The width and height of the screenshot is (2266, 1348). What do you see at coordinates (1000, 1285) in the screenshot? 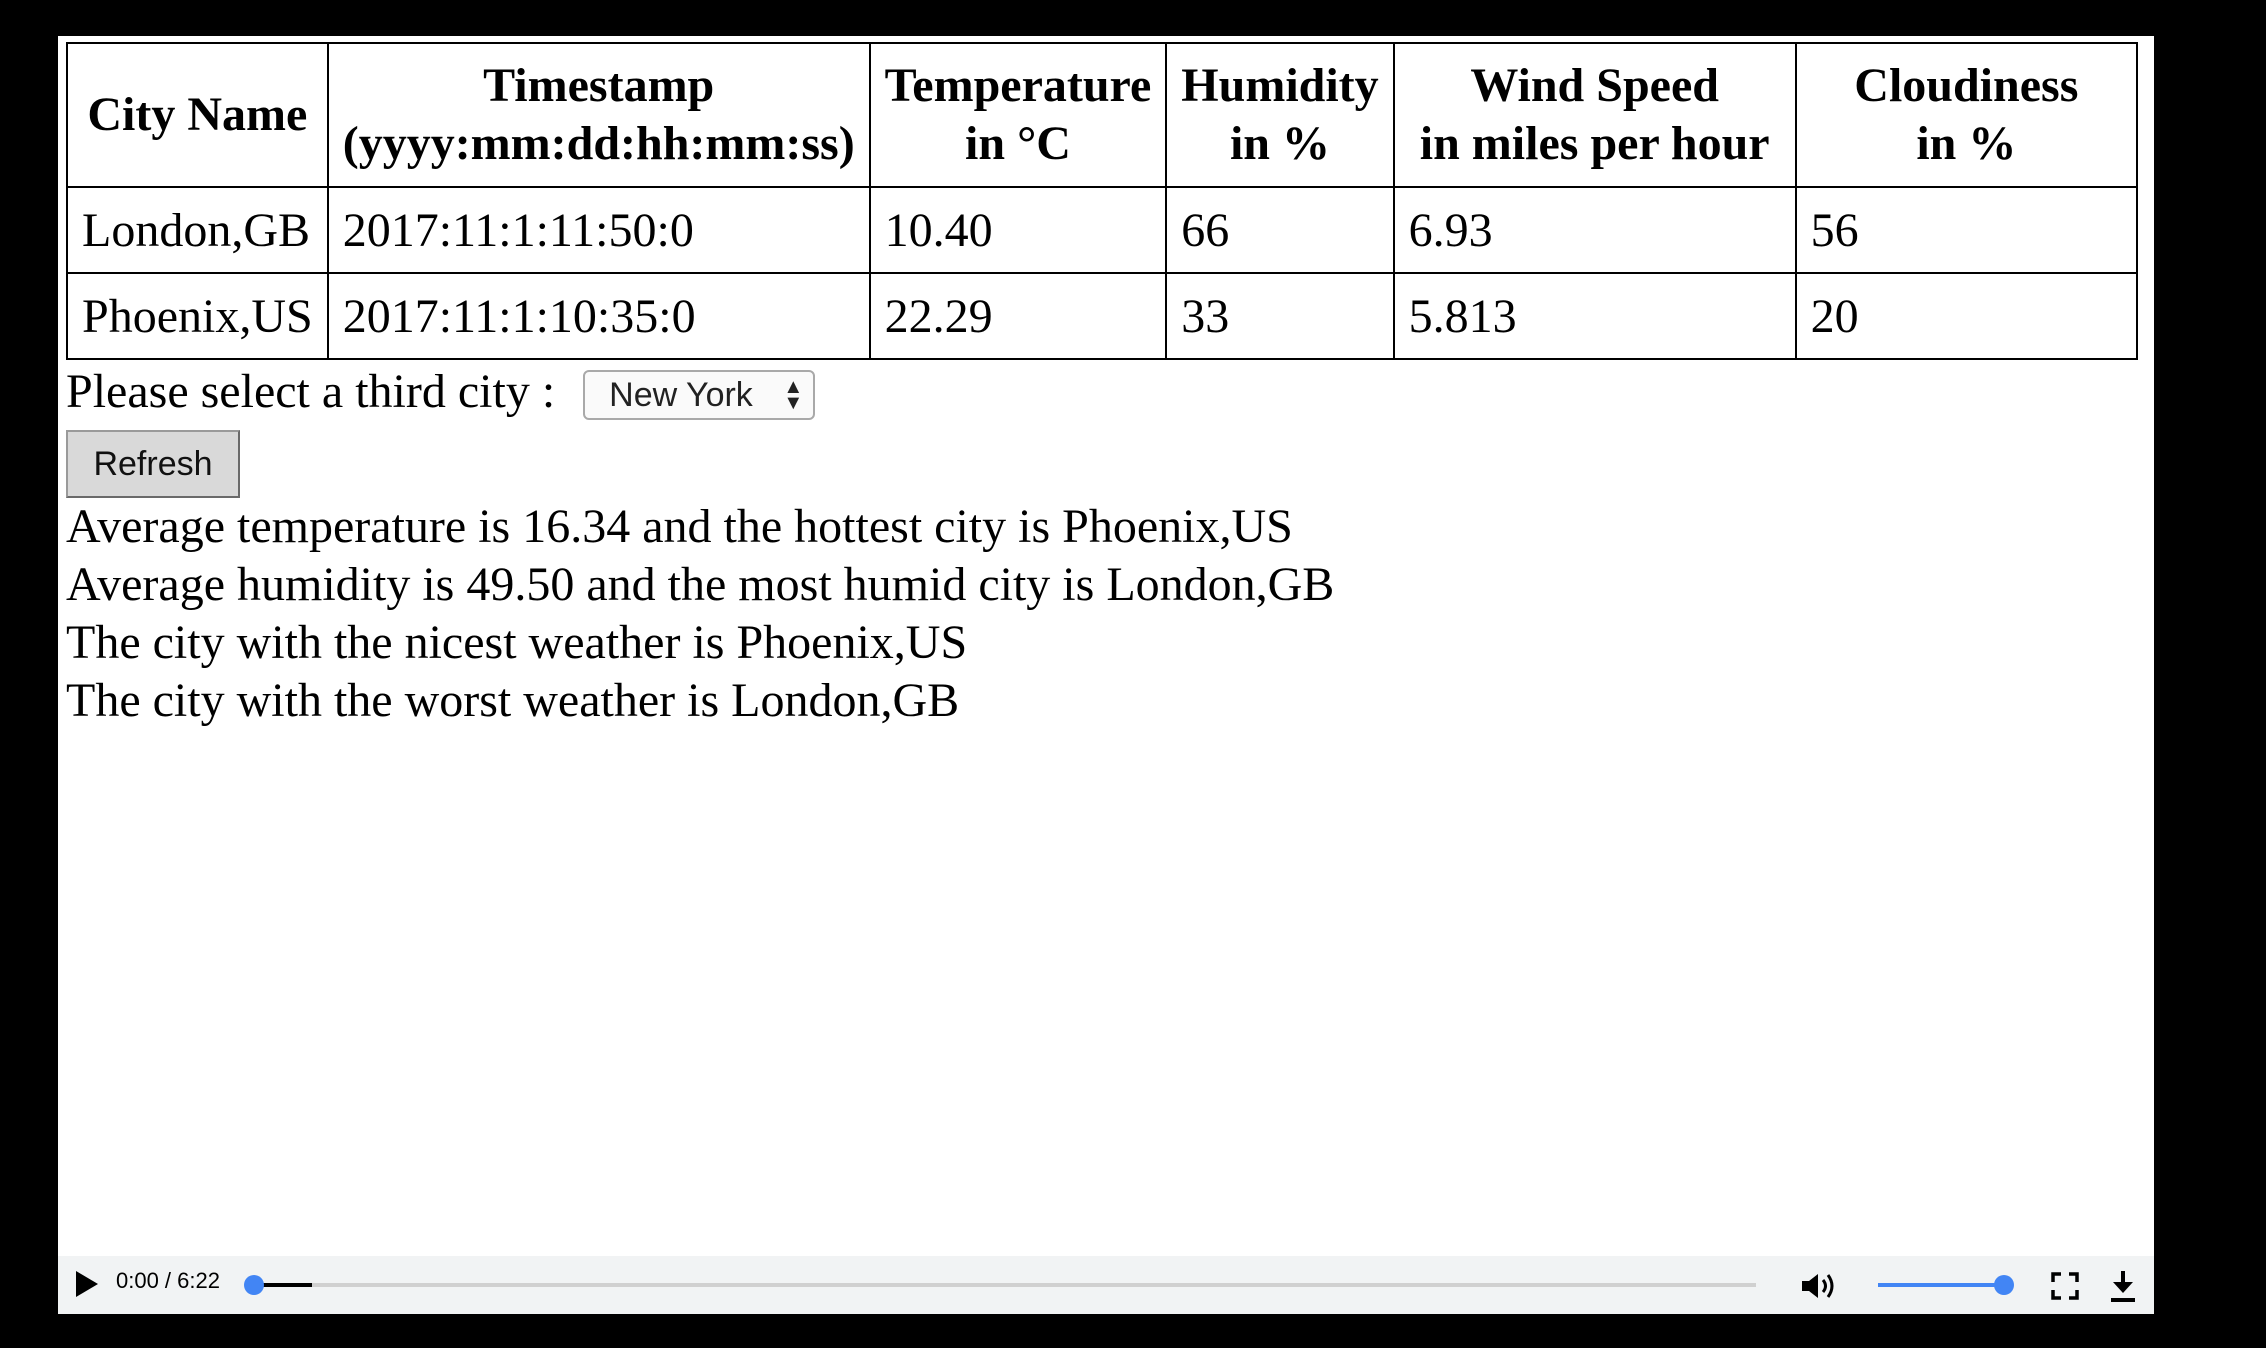
I see `progress-bar` at bounding box center [1000, 1285].